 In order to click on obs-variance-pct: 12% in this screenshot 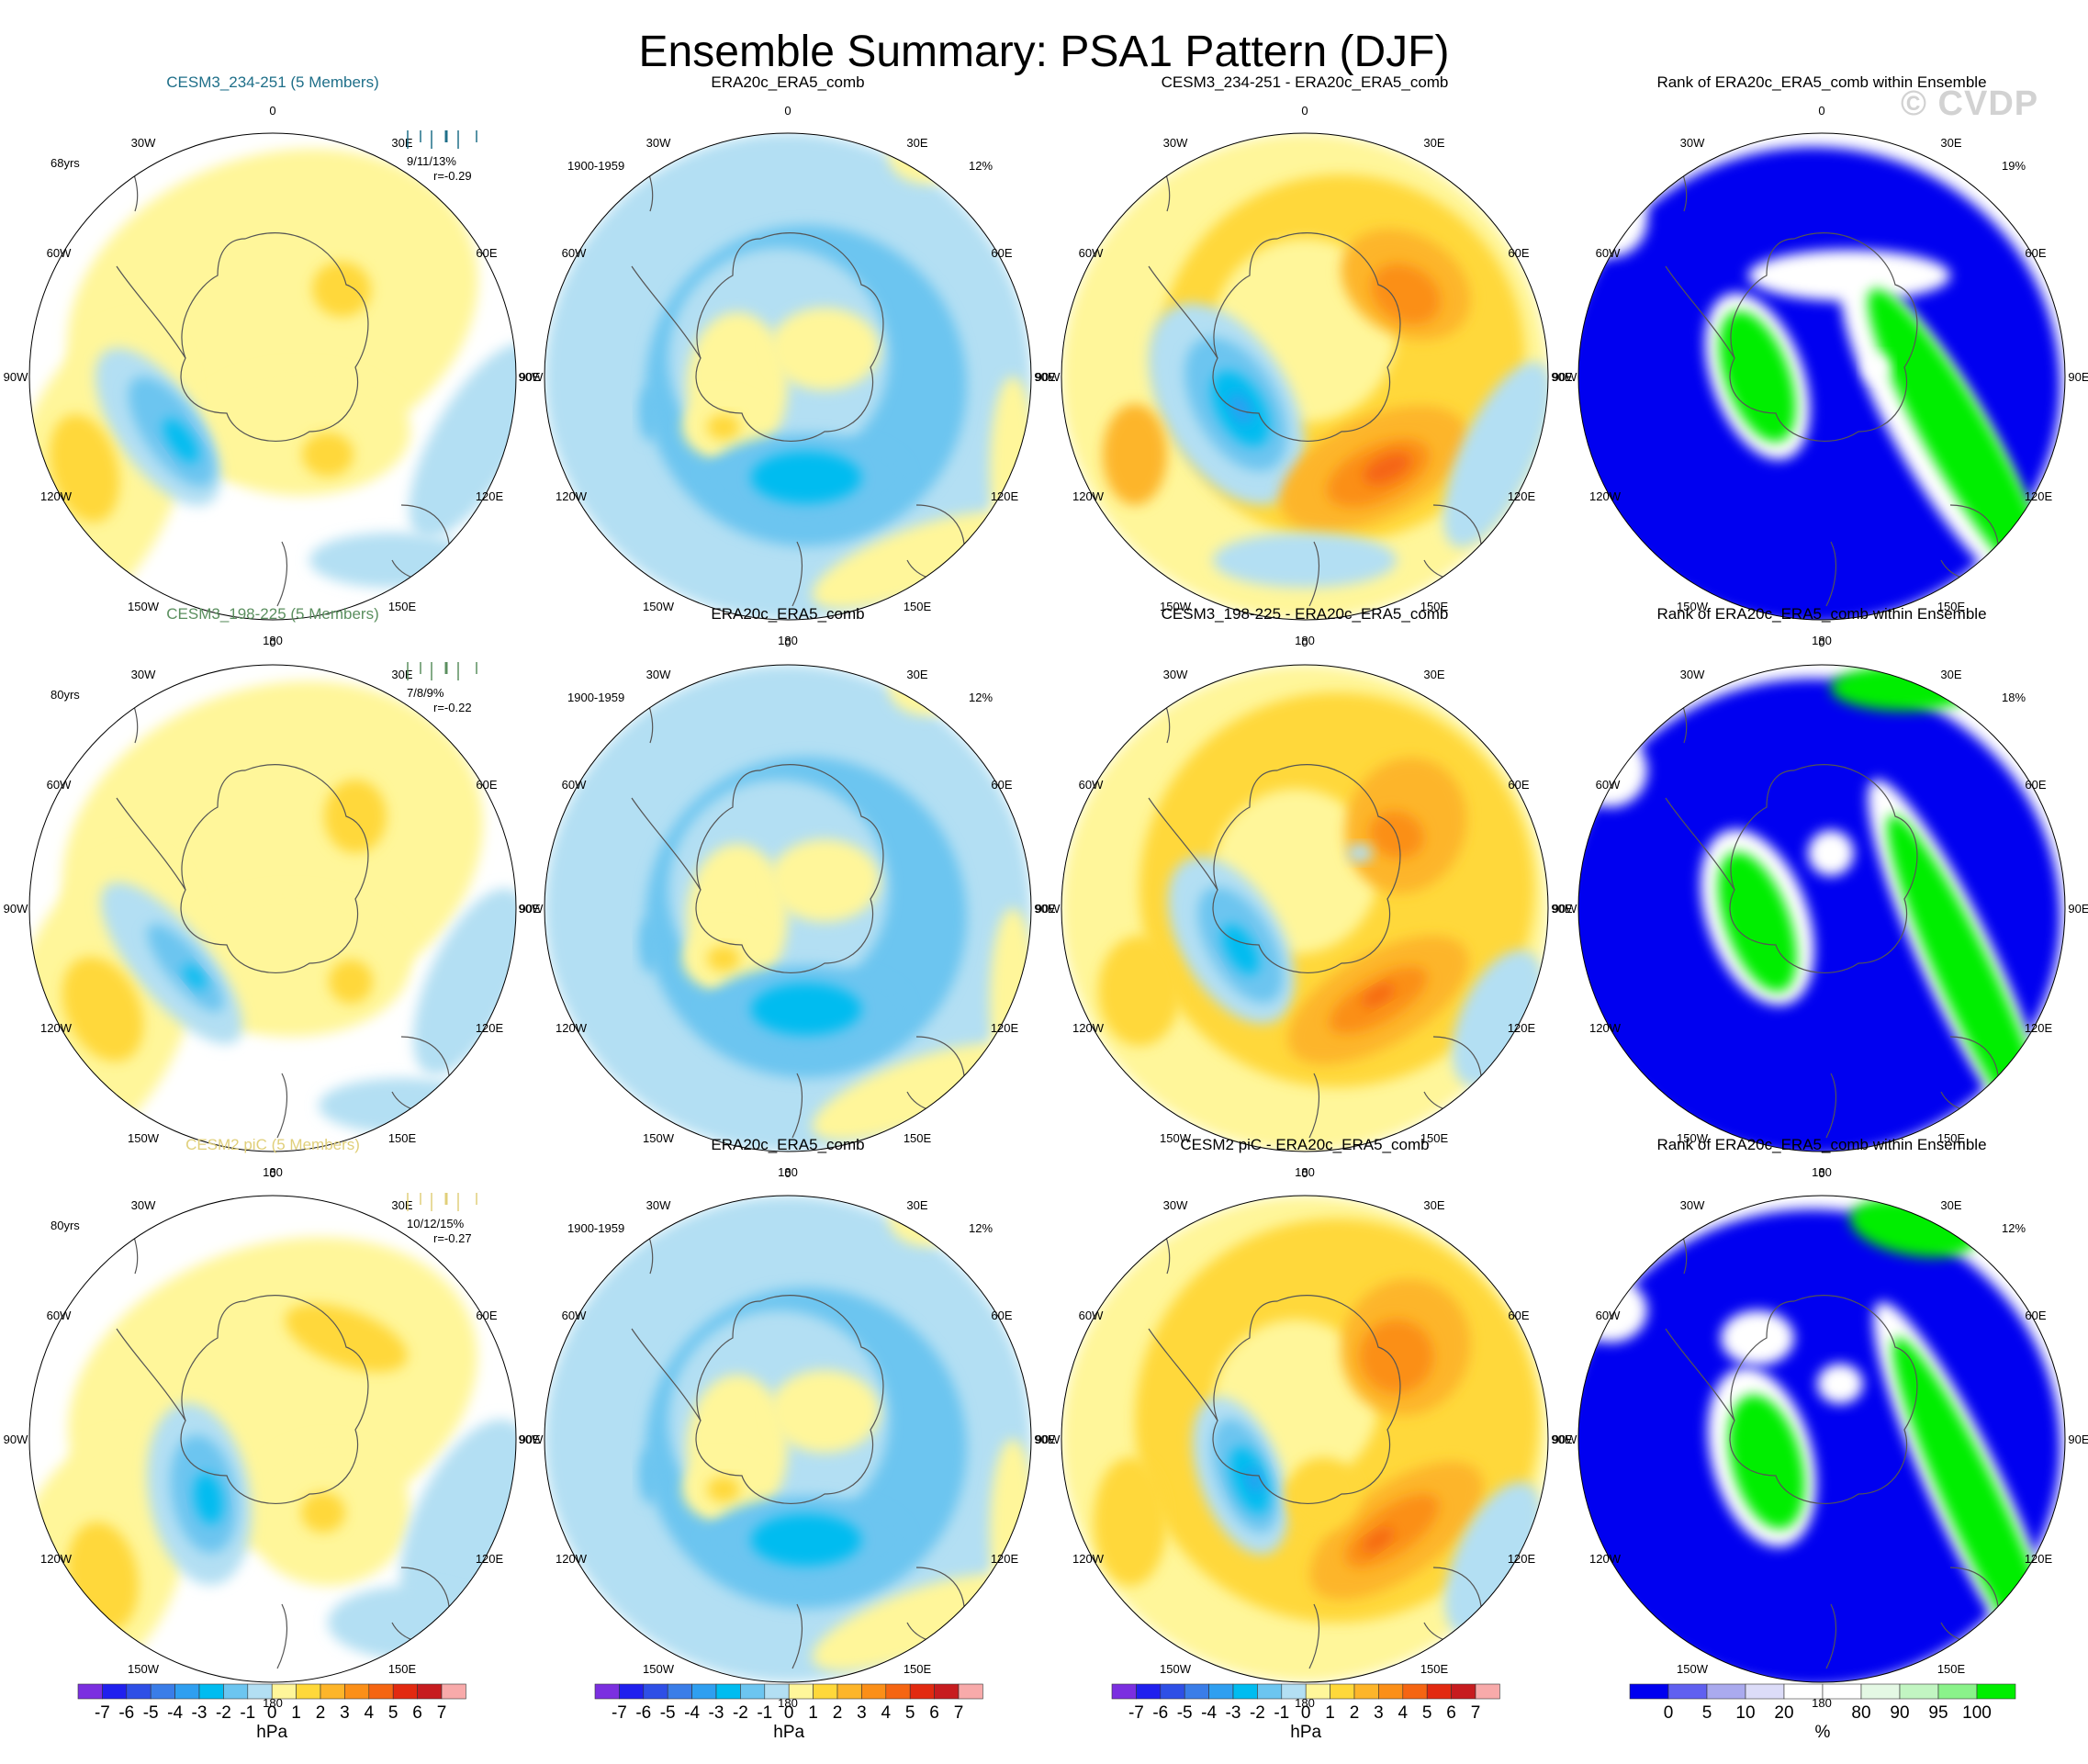, I will do `click(981, 697)`.